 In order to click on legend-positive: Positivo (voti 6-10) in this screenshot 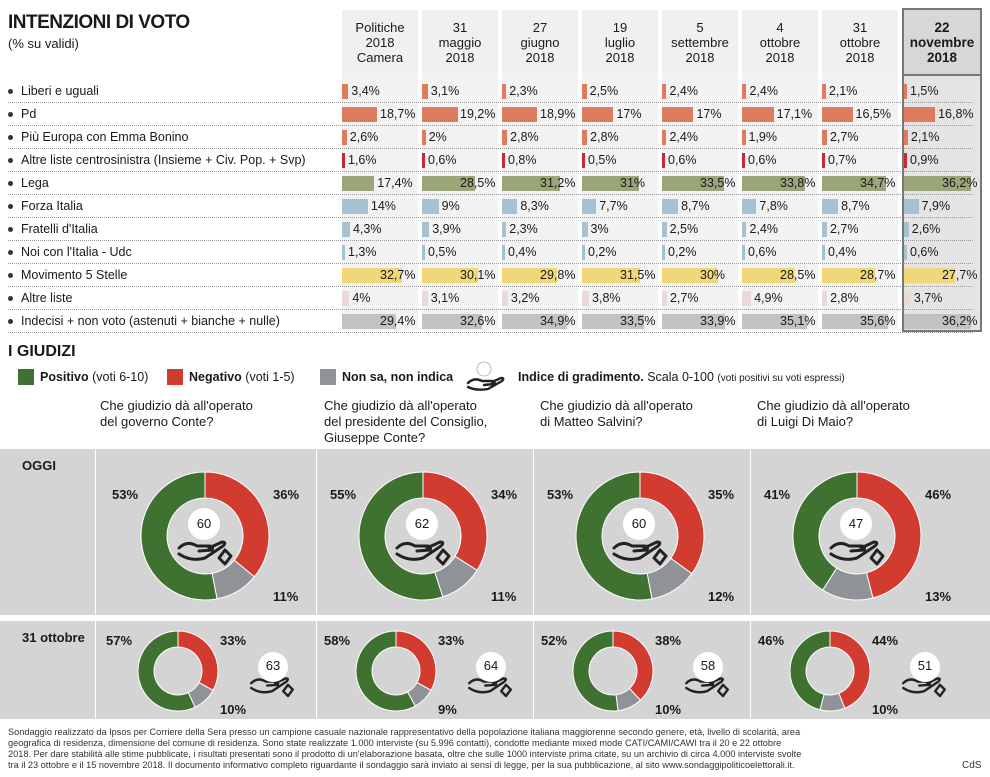, I will do `click(94, 377)`.